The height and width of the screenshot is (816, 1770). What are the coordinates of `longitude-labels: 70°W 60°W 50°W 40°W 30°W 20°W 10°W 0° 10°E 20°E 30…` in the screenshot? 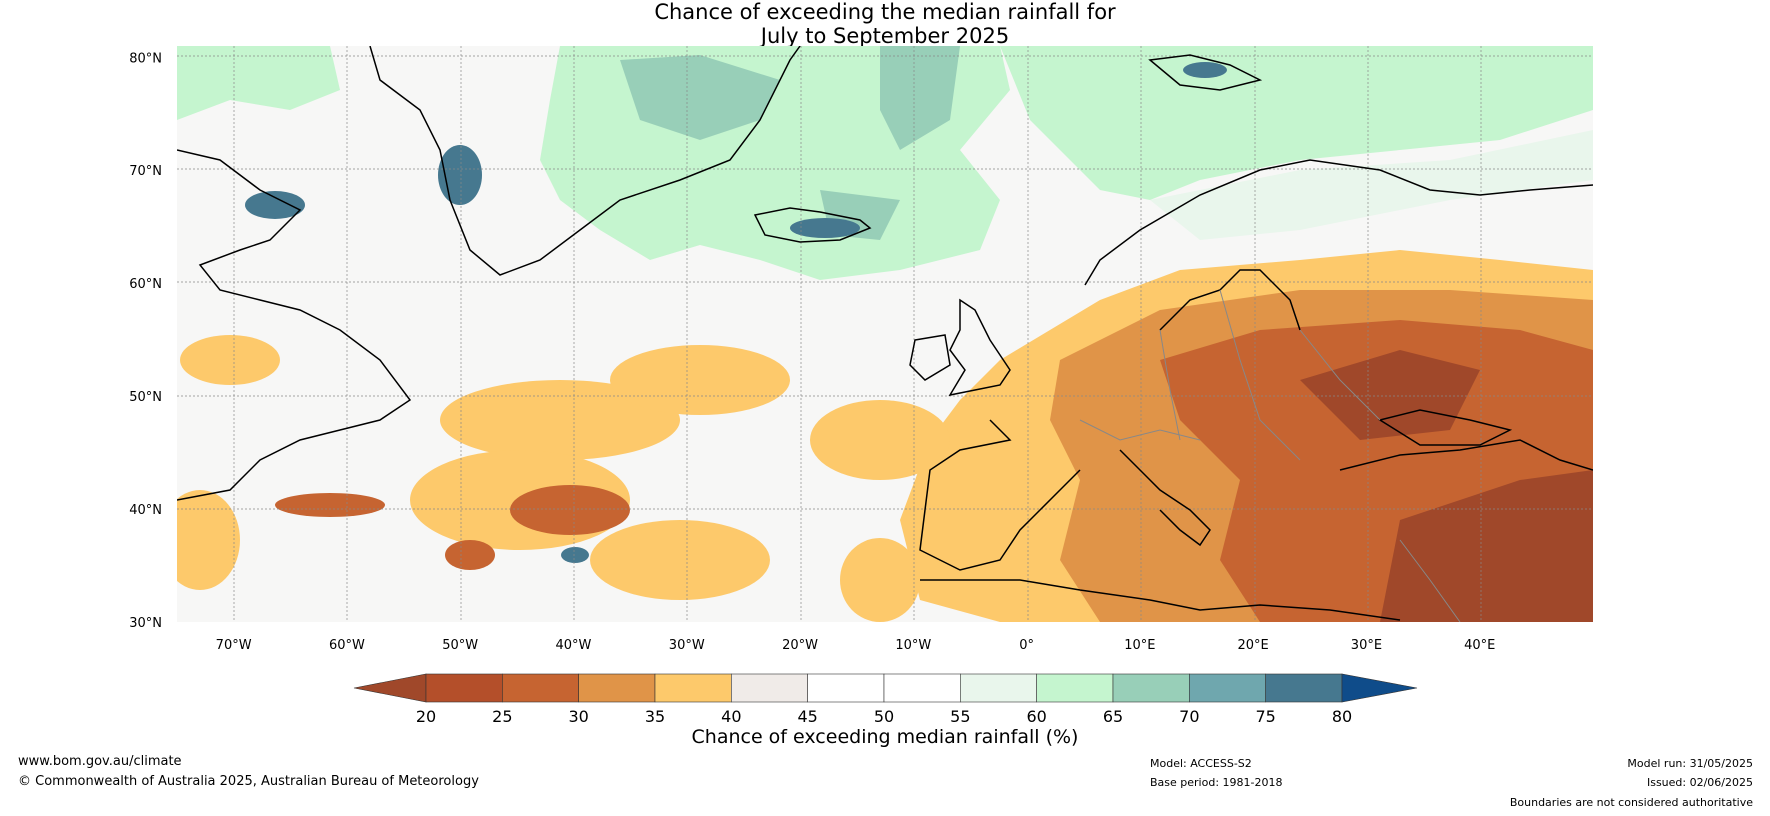 It's located at (856, 645).